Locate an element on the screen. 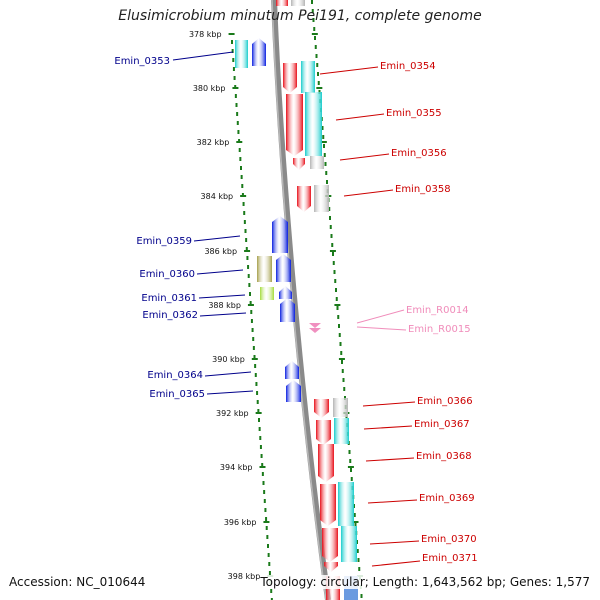 The width and height of the screenshot is (600, 600). gene-label-emin_0364: Emin_0364 is located at coordinates (175, 375).